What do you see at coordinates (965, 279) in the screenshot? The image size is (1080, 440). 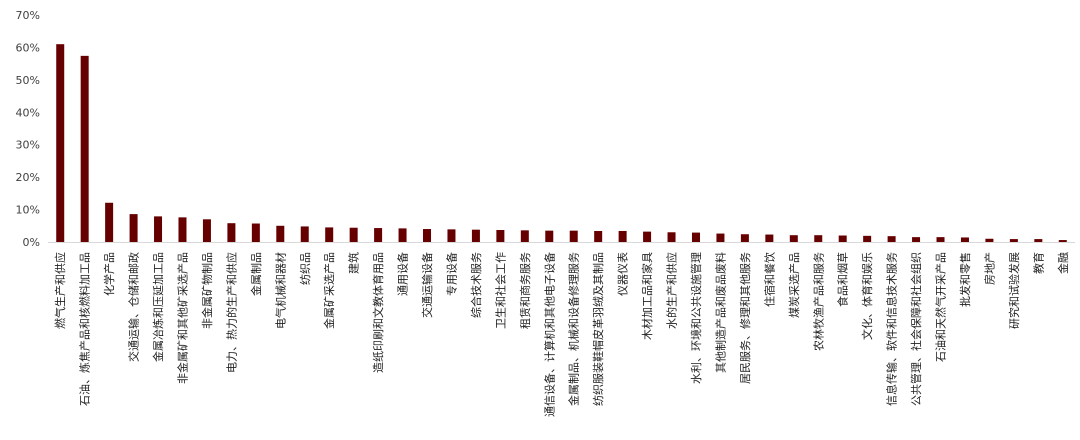 I see `x-tick-label: 批发和零售` at bounding box center [965, 279].